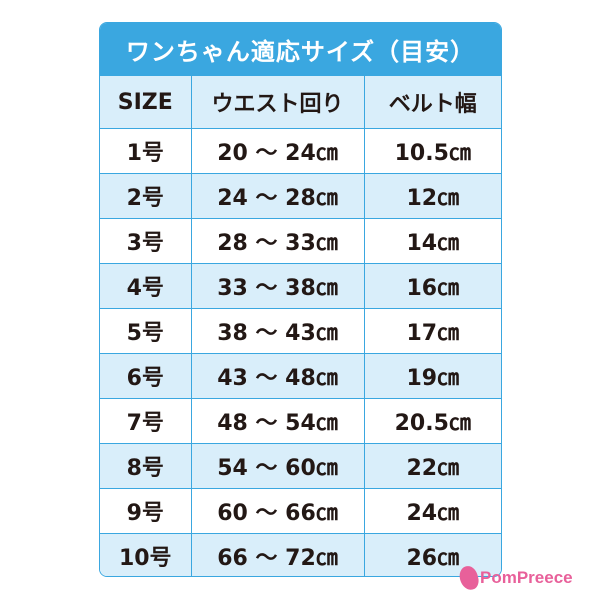 The height and width of the screenshot is (600, 600). What do you see at coordinates (146, 151) in the screenshot?
I see `size-cell: 1号` at bounding box center [146, 151].